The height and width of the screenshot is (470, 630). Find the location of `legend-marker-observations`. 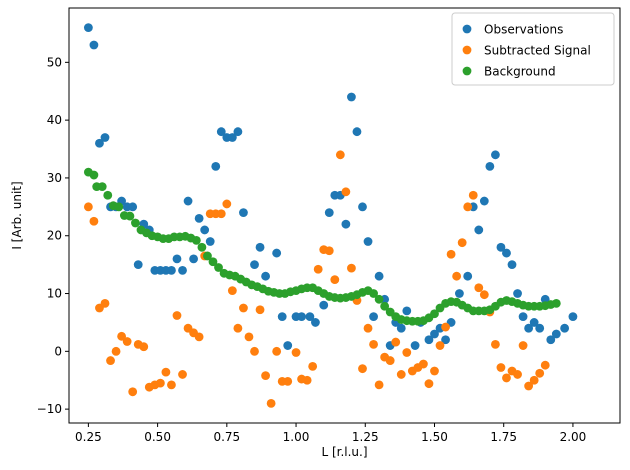

legend-marker-observations is located at coordinates (467, 29).